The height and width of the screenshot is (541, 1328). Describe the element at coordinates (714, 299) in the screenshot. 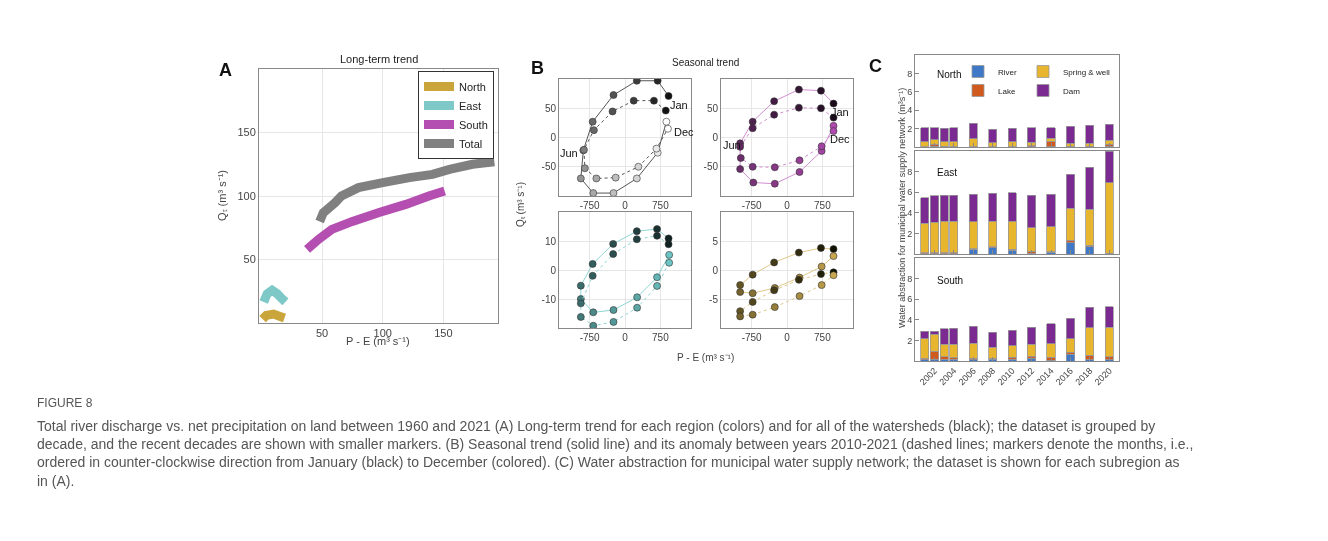

I see `y-tick-label: -5` at that location.